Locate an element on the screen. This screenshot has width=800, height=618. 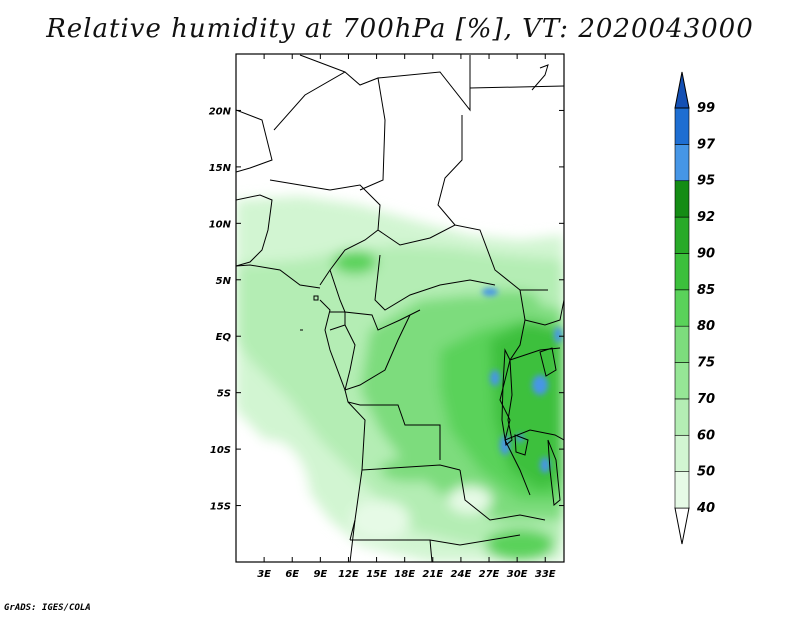
lat-tick-label: 20N is located at coordinates (220, 111).